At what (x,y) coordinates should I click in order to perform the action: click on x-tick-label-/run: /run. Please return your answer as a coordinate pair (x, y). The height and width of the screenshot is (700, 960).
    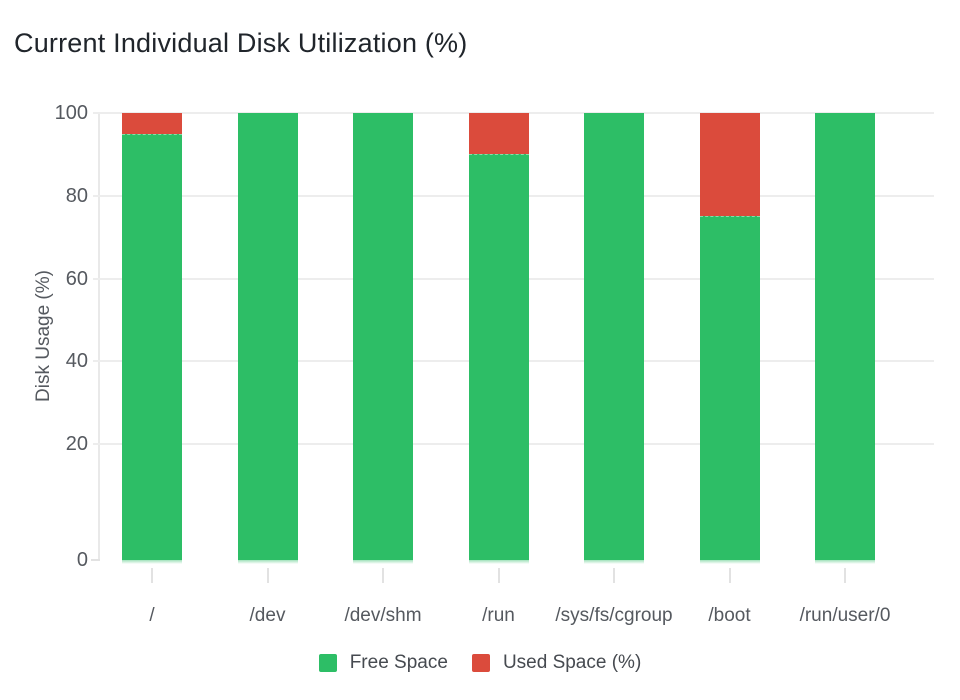
    Looking at the image, I should click on (498, 615).